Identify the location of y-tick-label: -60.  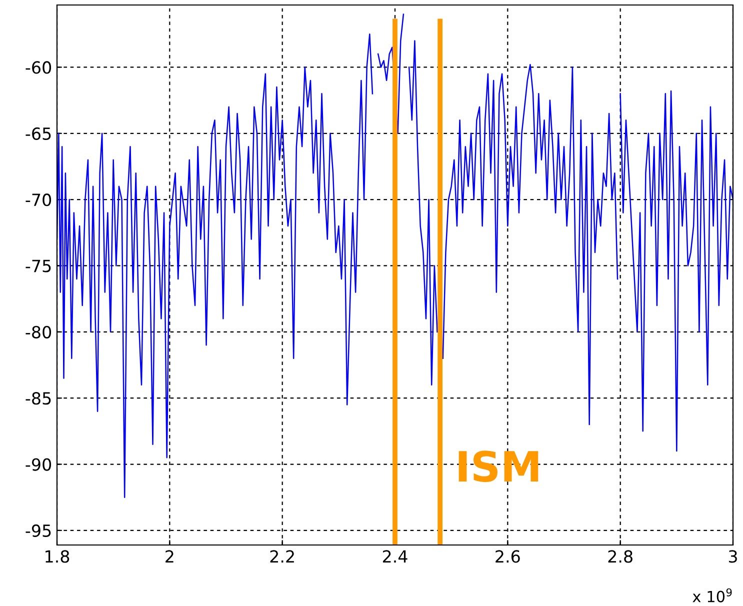
(39, 67).